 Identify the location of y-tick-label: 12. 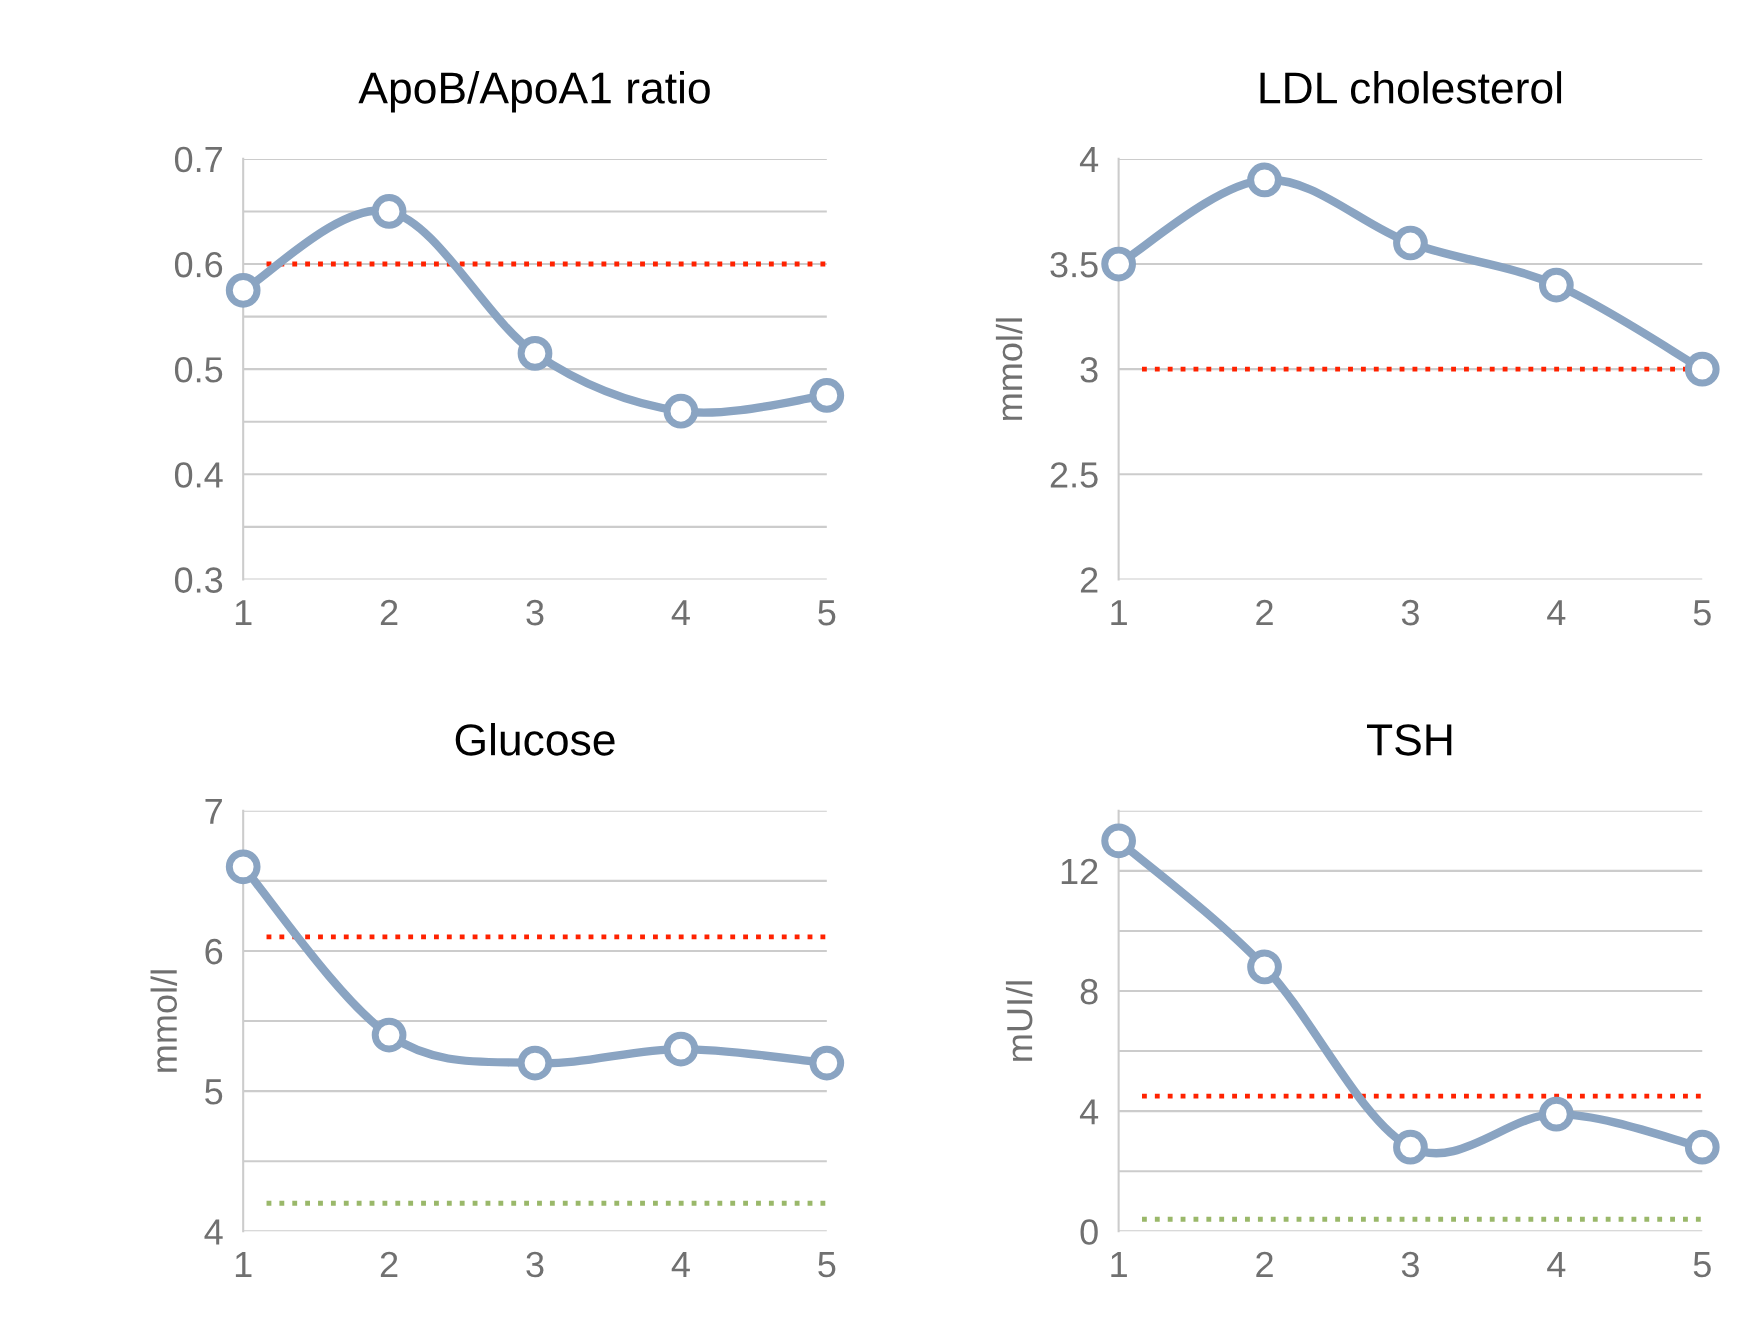
(1079, 871).